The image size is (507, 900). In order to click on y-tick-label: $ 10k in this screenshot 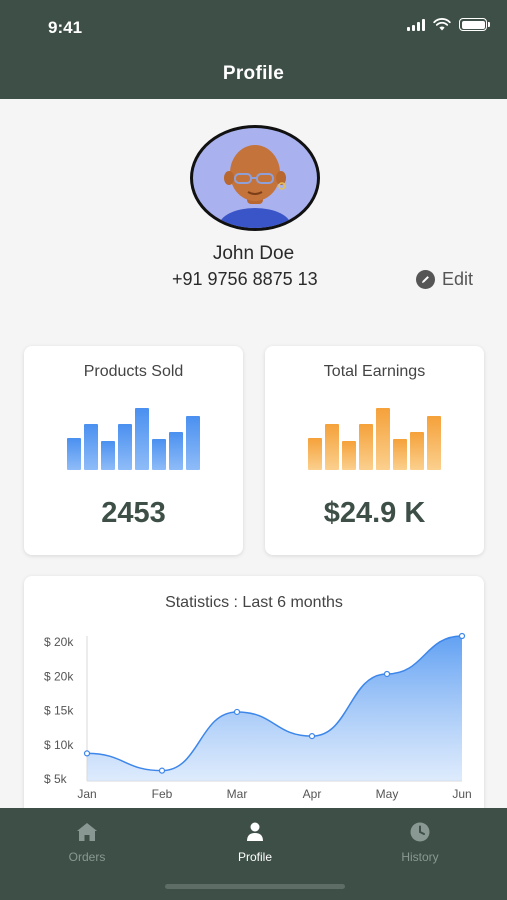, I will do `click(59, 745)`.